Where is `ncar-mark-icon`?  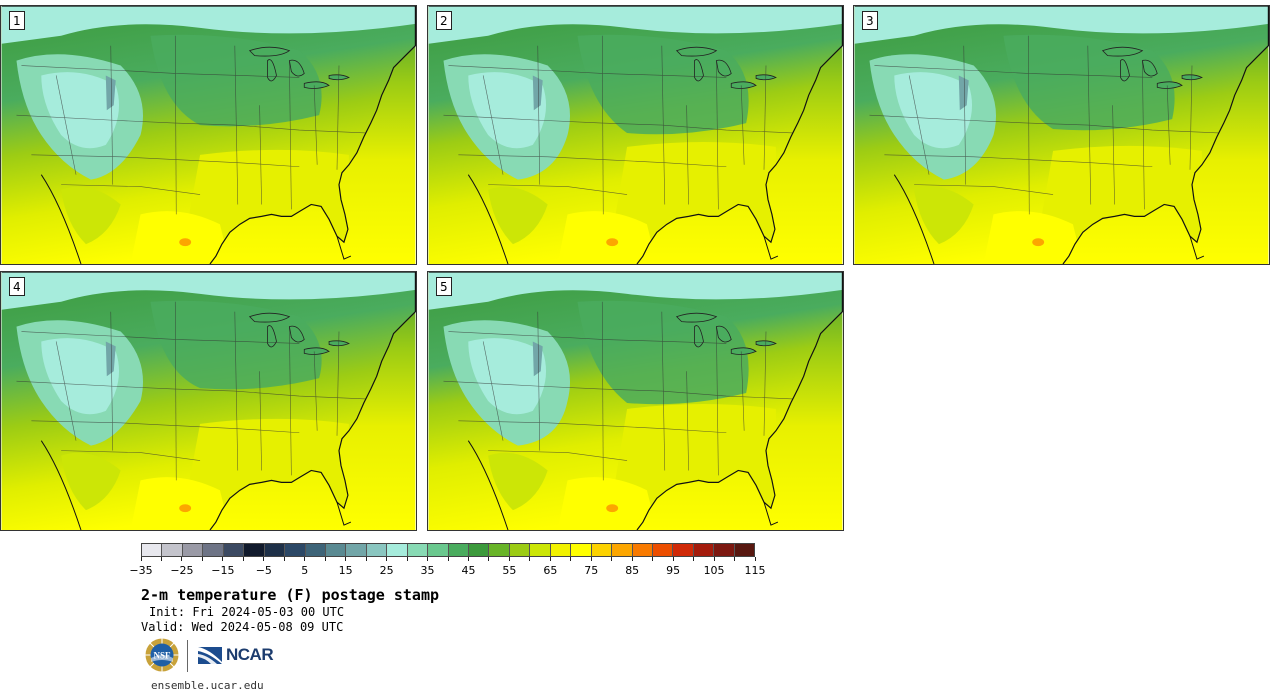
ncar-mark-icon is located at coordinates (210, 655).